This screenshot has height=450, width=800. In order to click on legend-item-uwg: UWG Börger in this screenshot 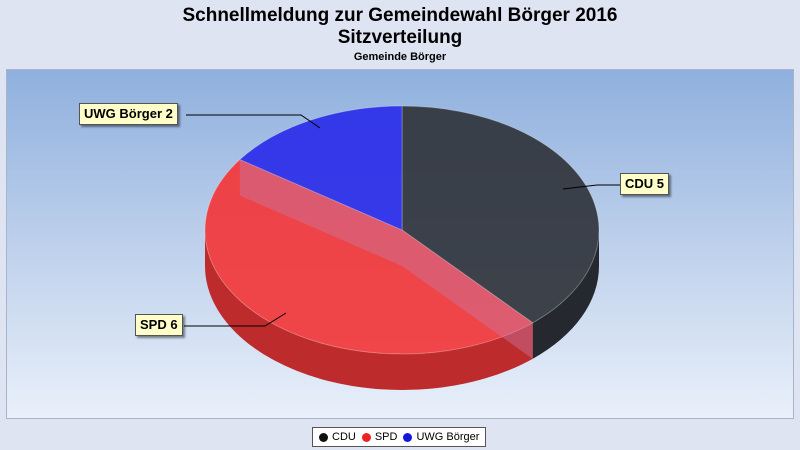, I will do `click(441, 437)`.